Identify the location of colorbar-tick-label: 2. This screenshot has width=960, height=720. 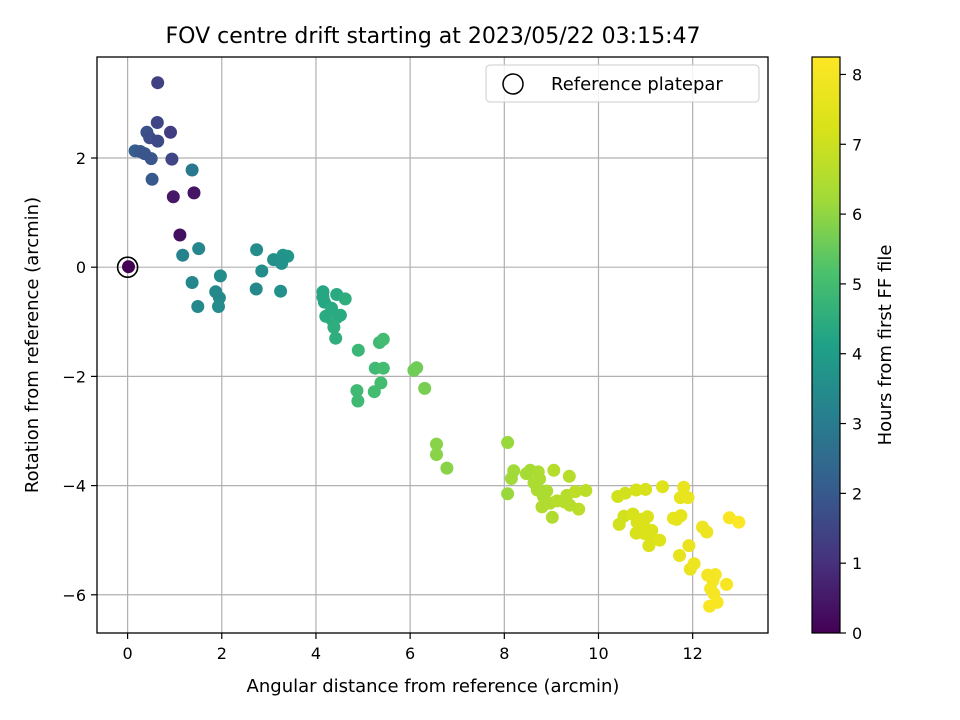
(857, 493).